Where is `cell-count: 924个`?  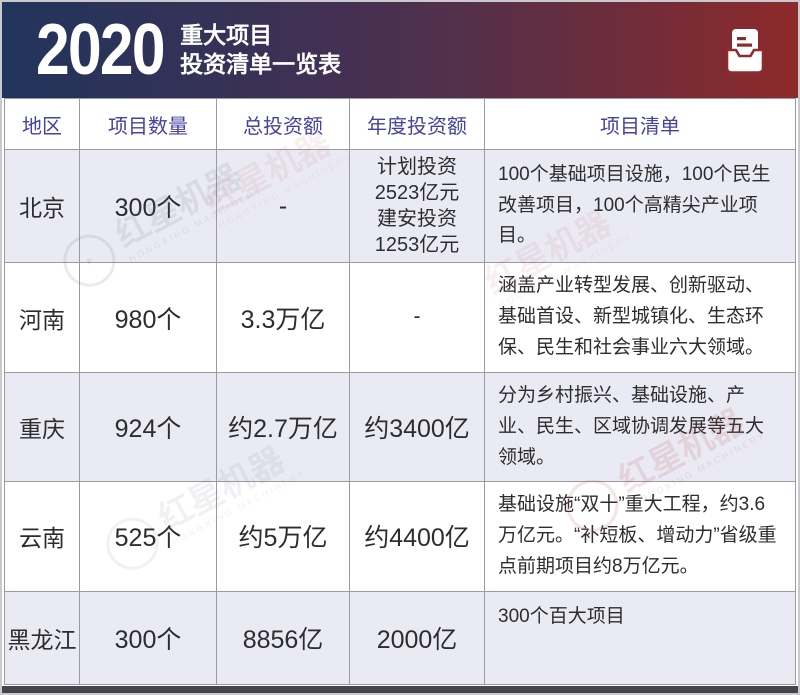 cell-count: 924个 is located at coordinates (148, 427).